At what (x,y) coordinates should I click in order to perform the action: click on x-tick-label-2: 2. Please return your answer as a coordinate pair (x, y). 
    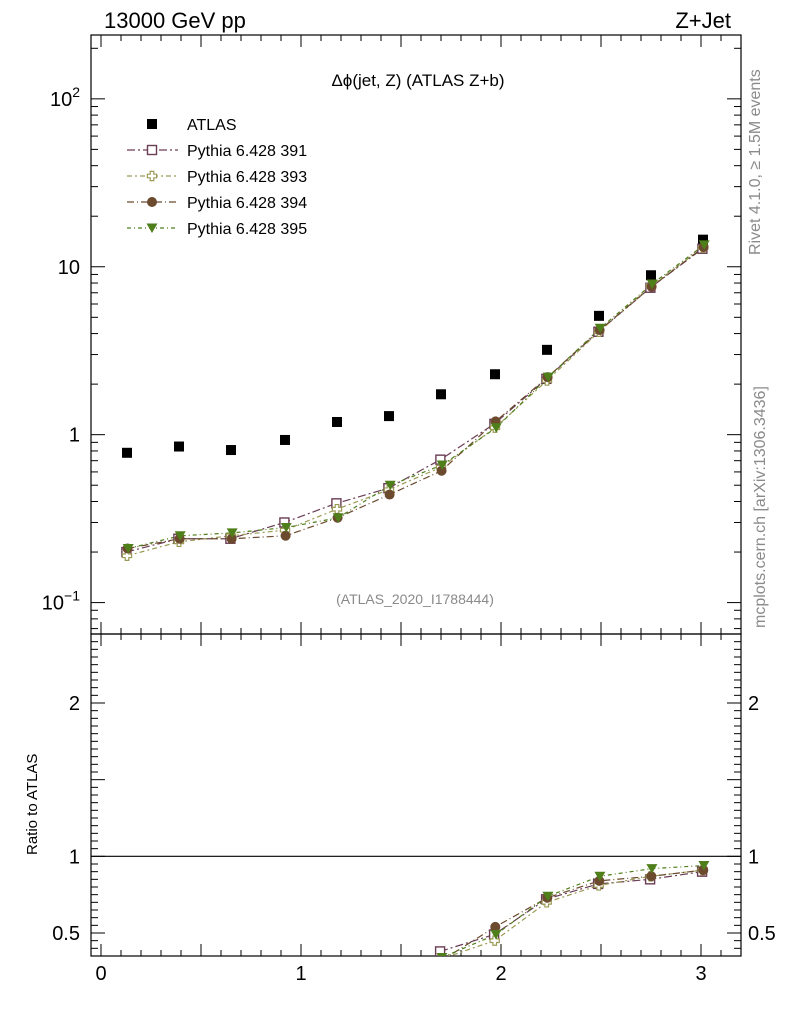
    Looking at the image, I should click on (500, 974).